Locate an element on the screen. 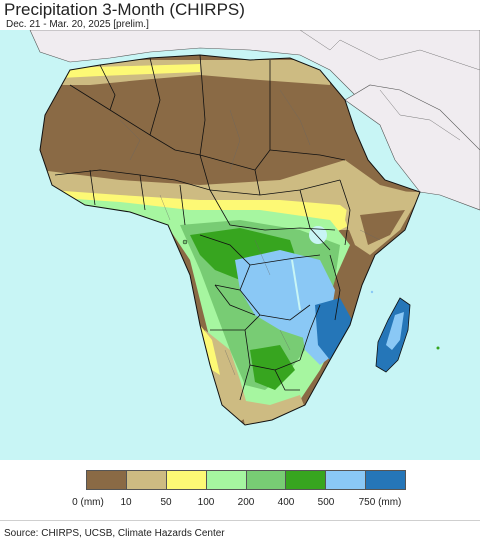 This screenshot has height=541, width=480. legend-label-2: 50 is located at coordinates (166, 502).